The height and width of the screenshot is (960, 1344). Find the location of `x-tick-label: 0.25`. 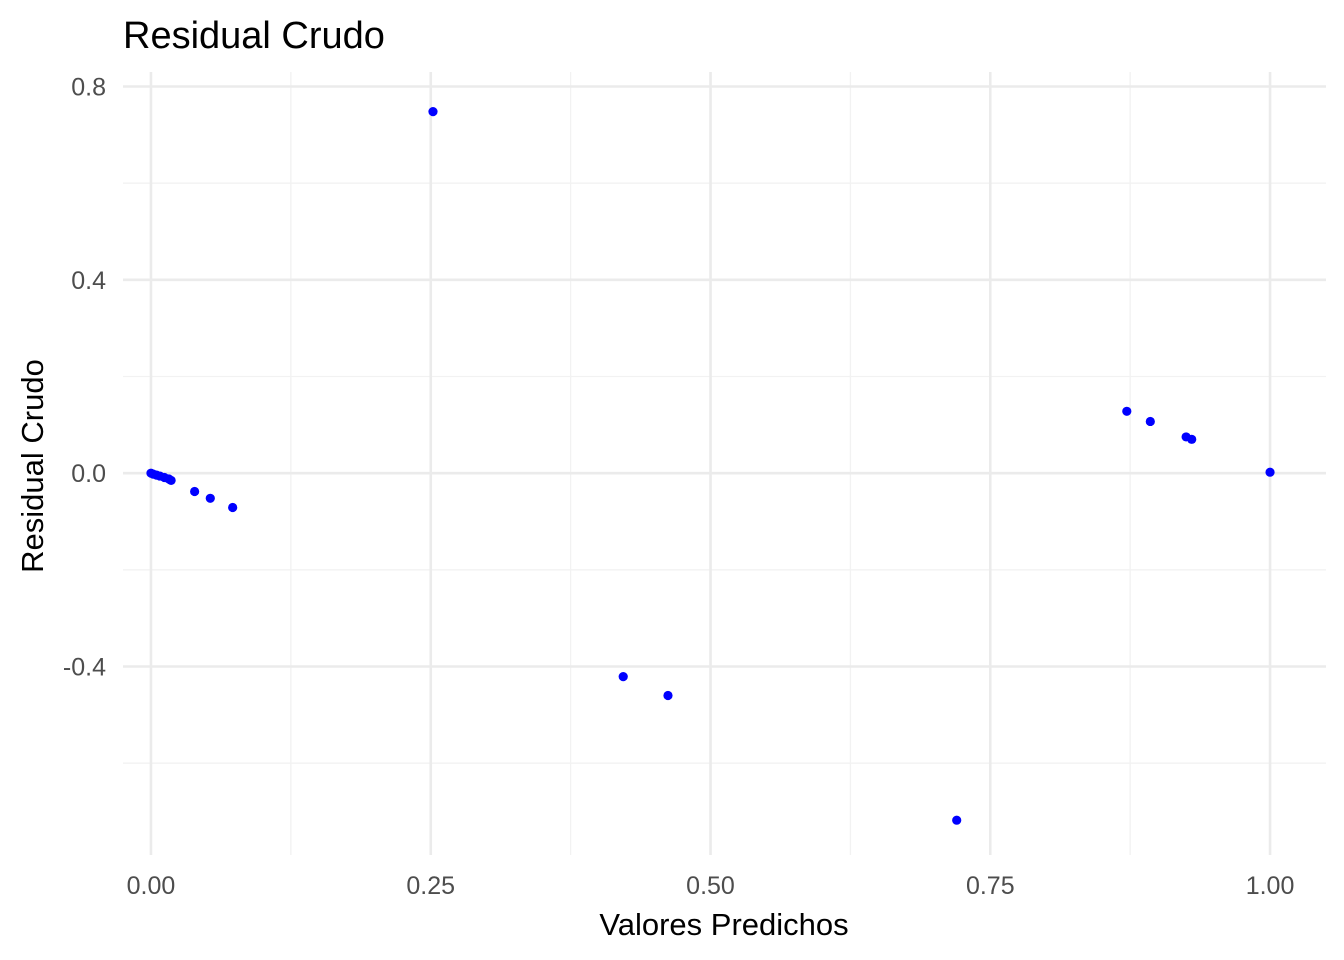

x-tick-label: 0.25 is located at coordinates (430, 886).